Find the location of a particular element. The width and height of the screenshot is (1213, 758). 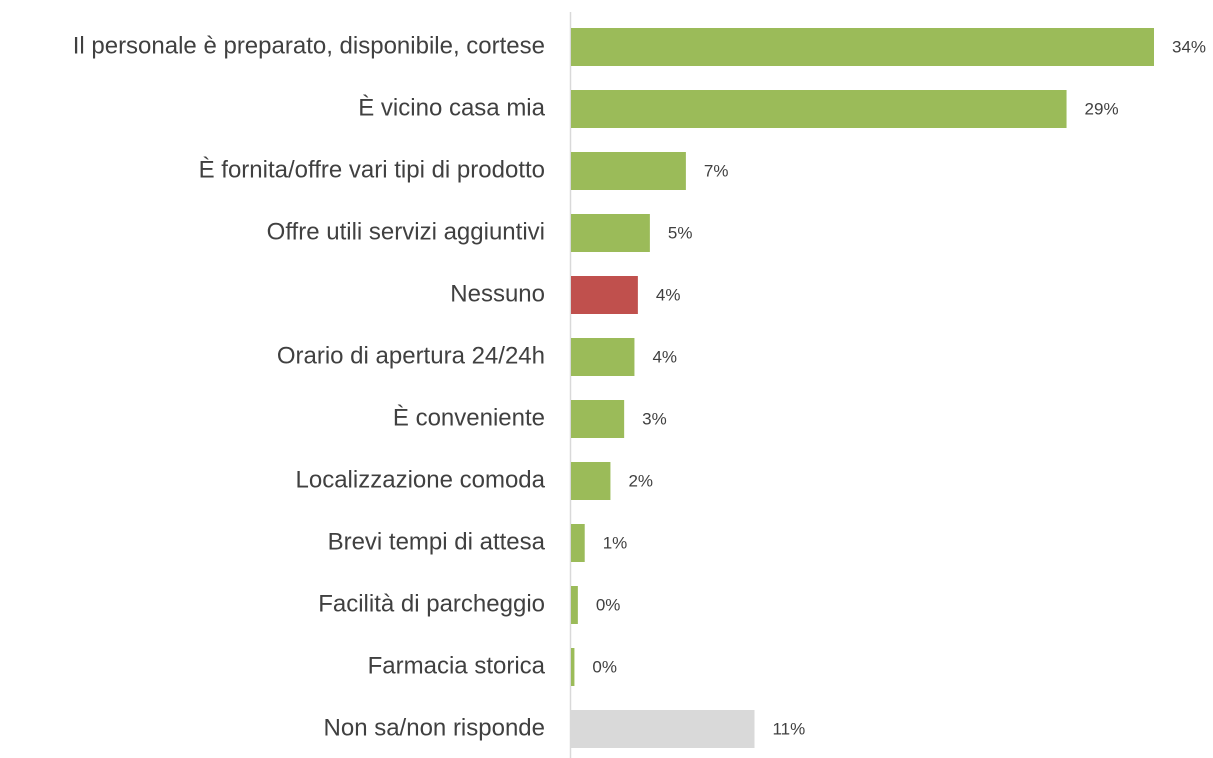

category-label: Farmacia storica is located at coordinates (457, 665).